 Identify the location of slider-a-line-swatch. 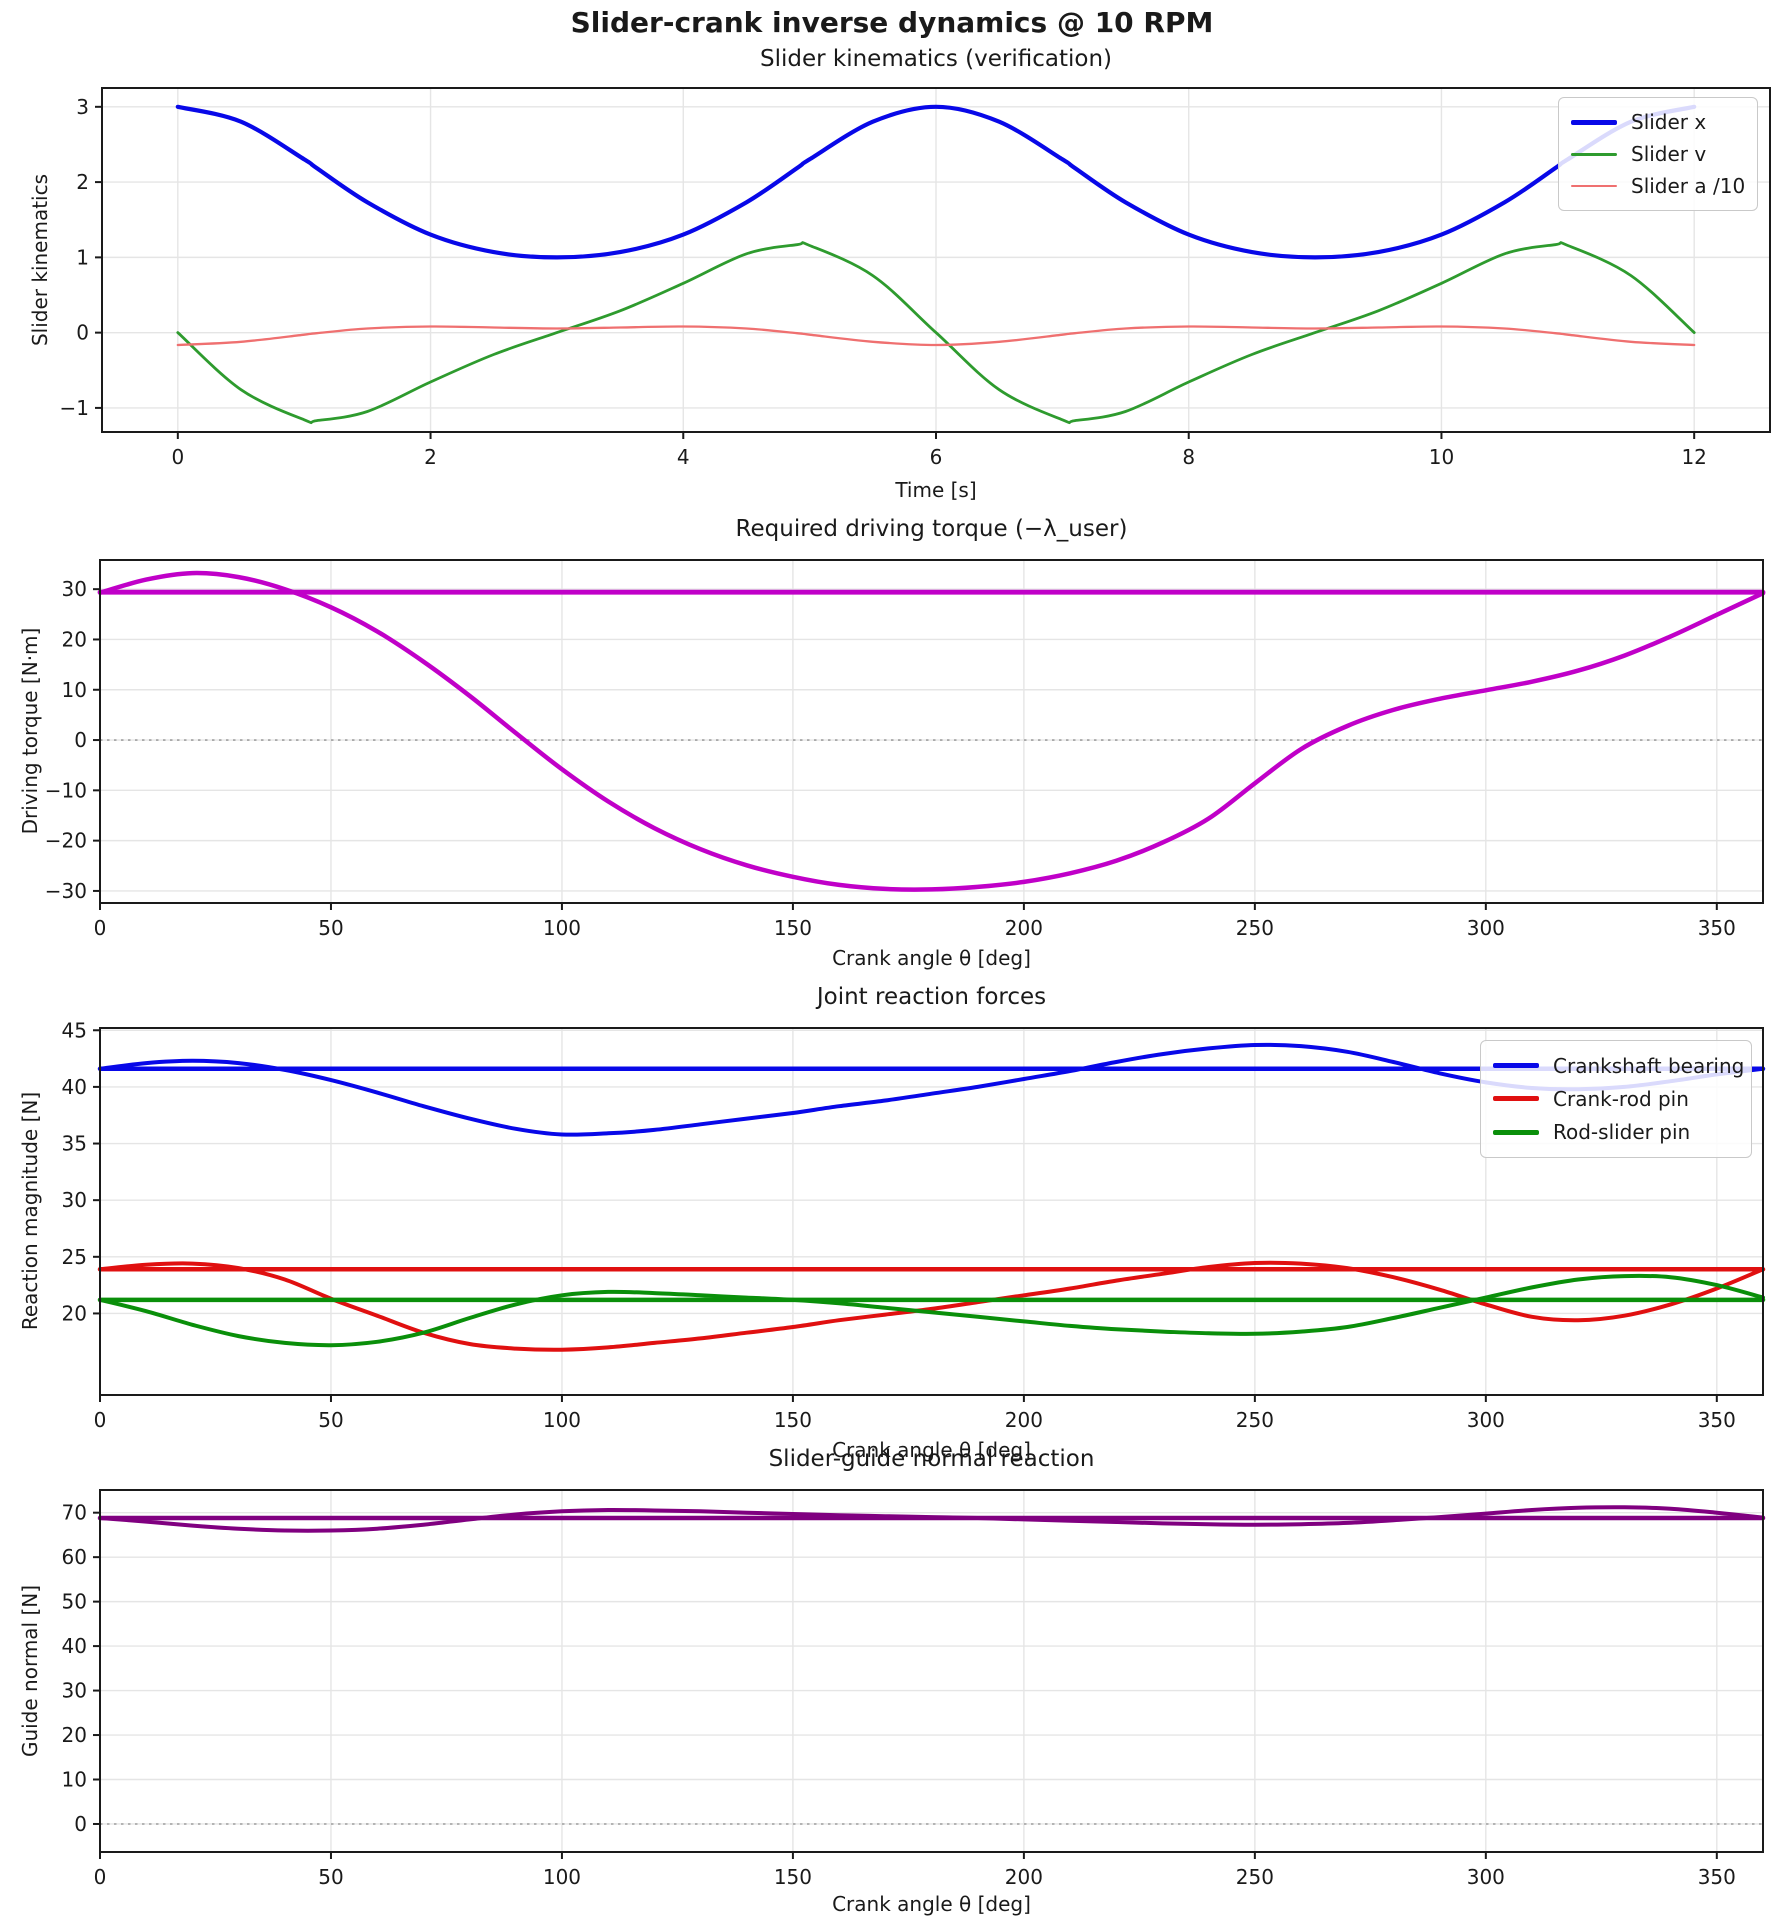
(1594, 186).